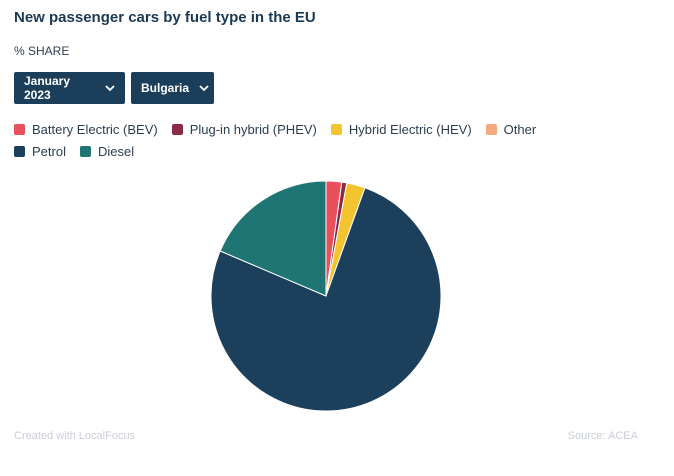 Image resolution: width=674 pixels, height=476 pixels. What do you see at coordinates (520, 129) in the screenshot?
I see `legend-label: Other` at bounding box center [520, 129].